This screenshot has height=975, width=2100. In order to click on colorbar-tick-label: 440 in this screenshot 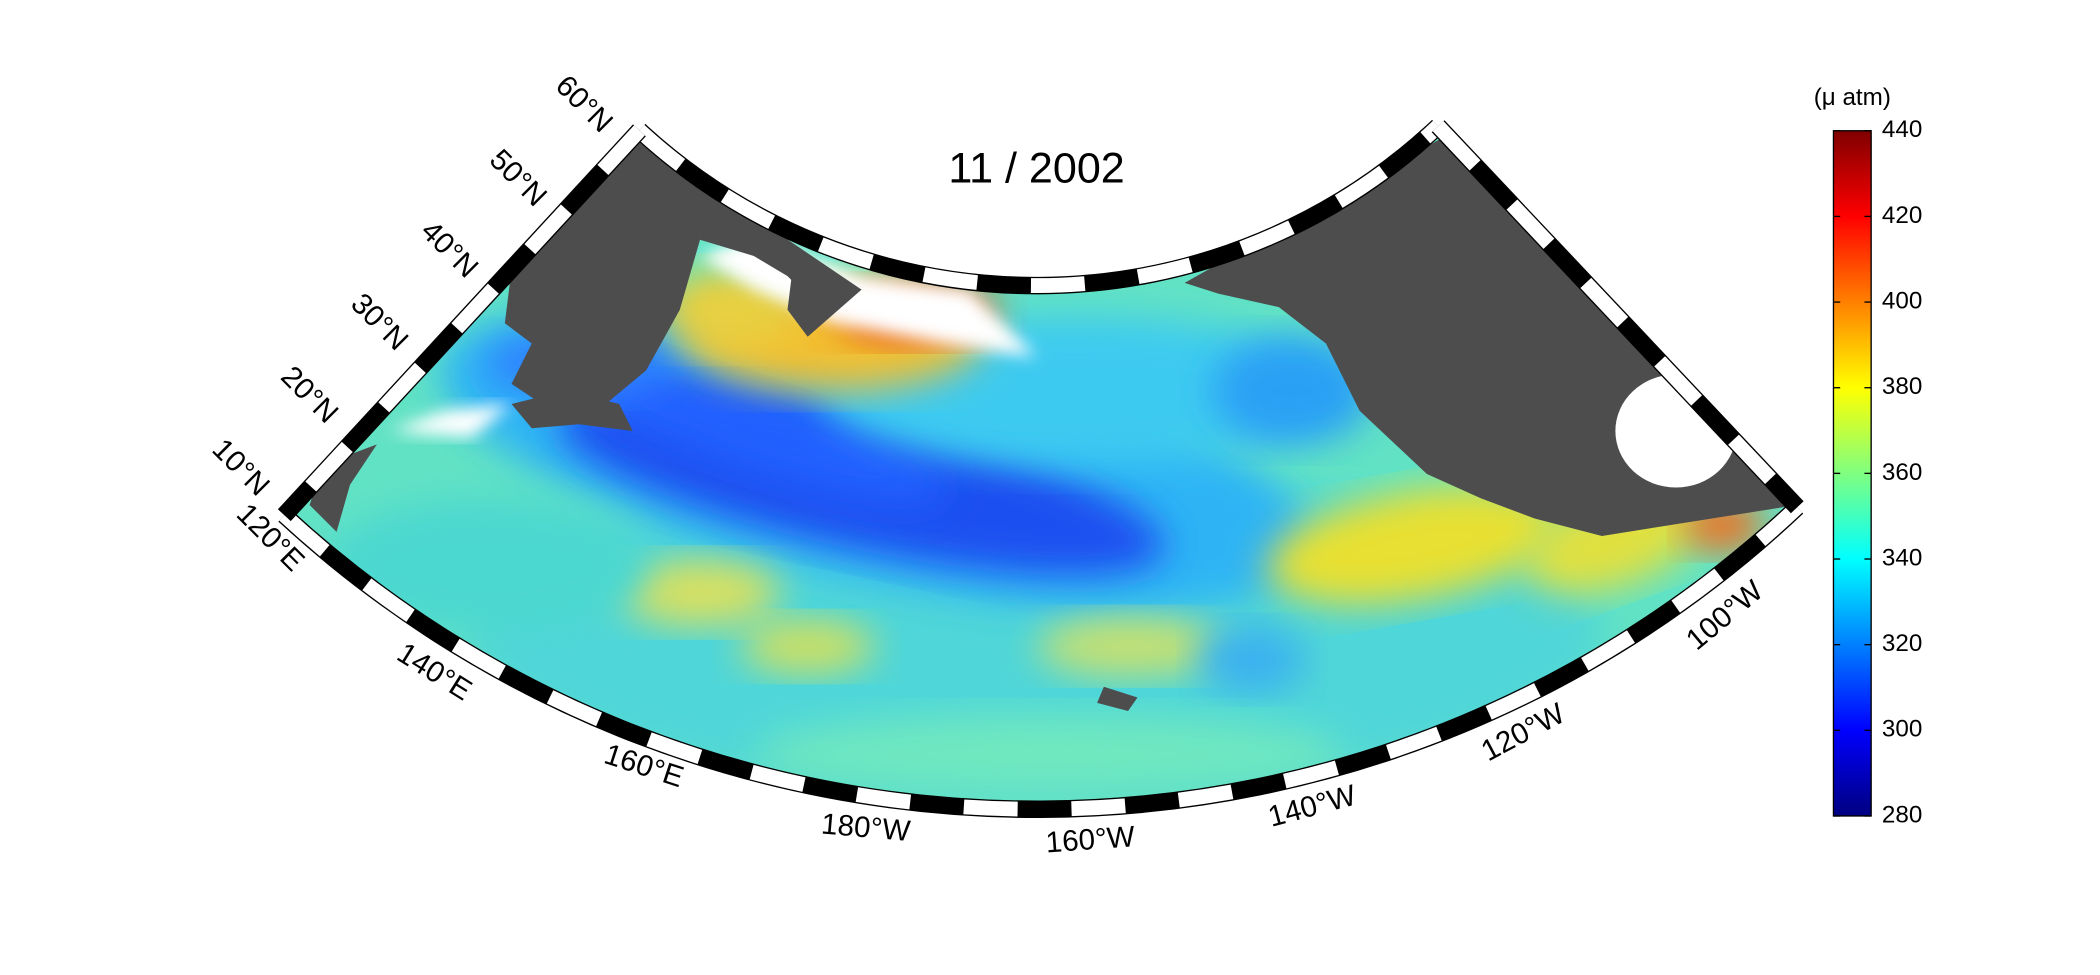, I will do `click(1902, 129)`.